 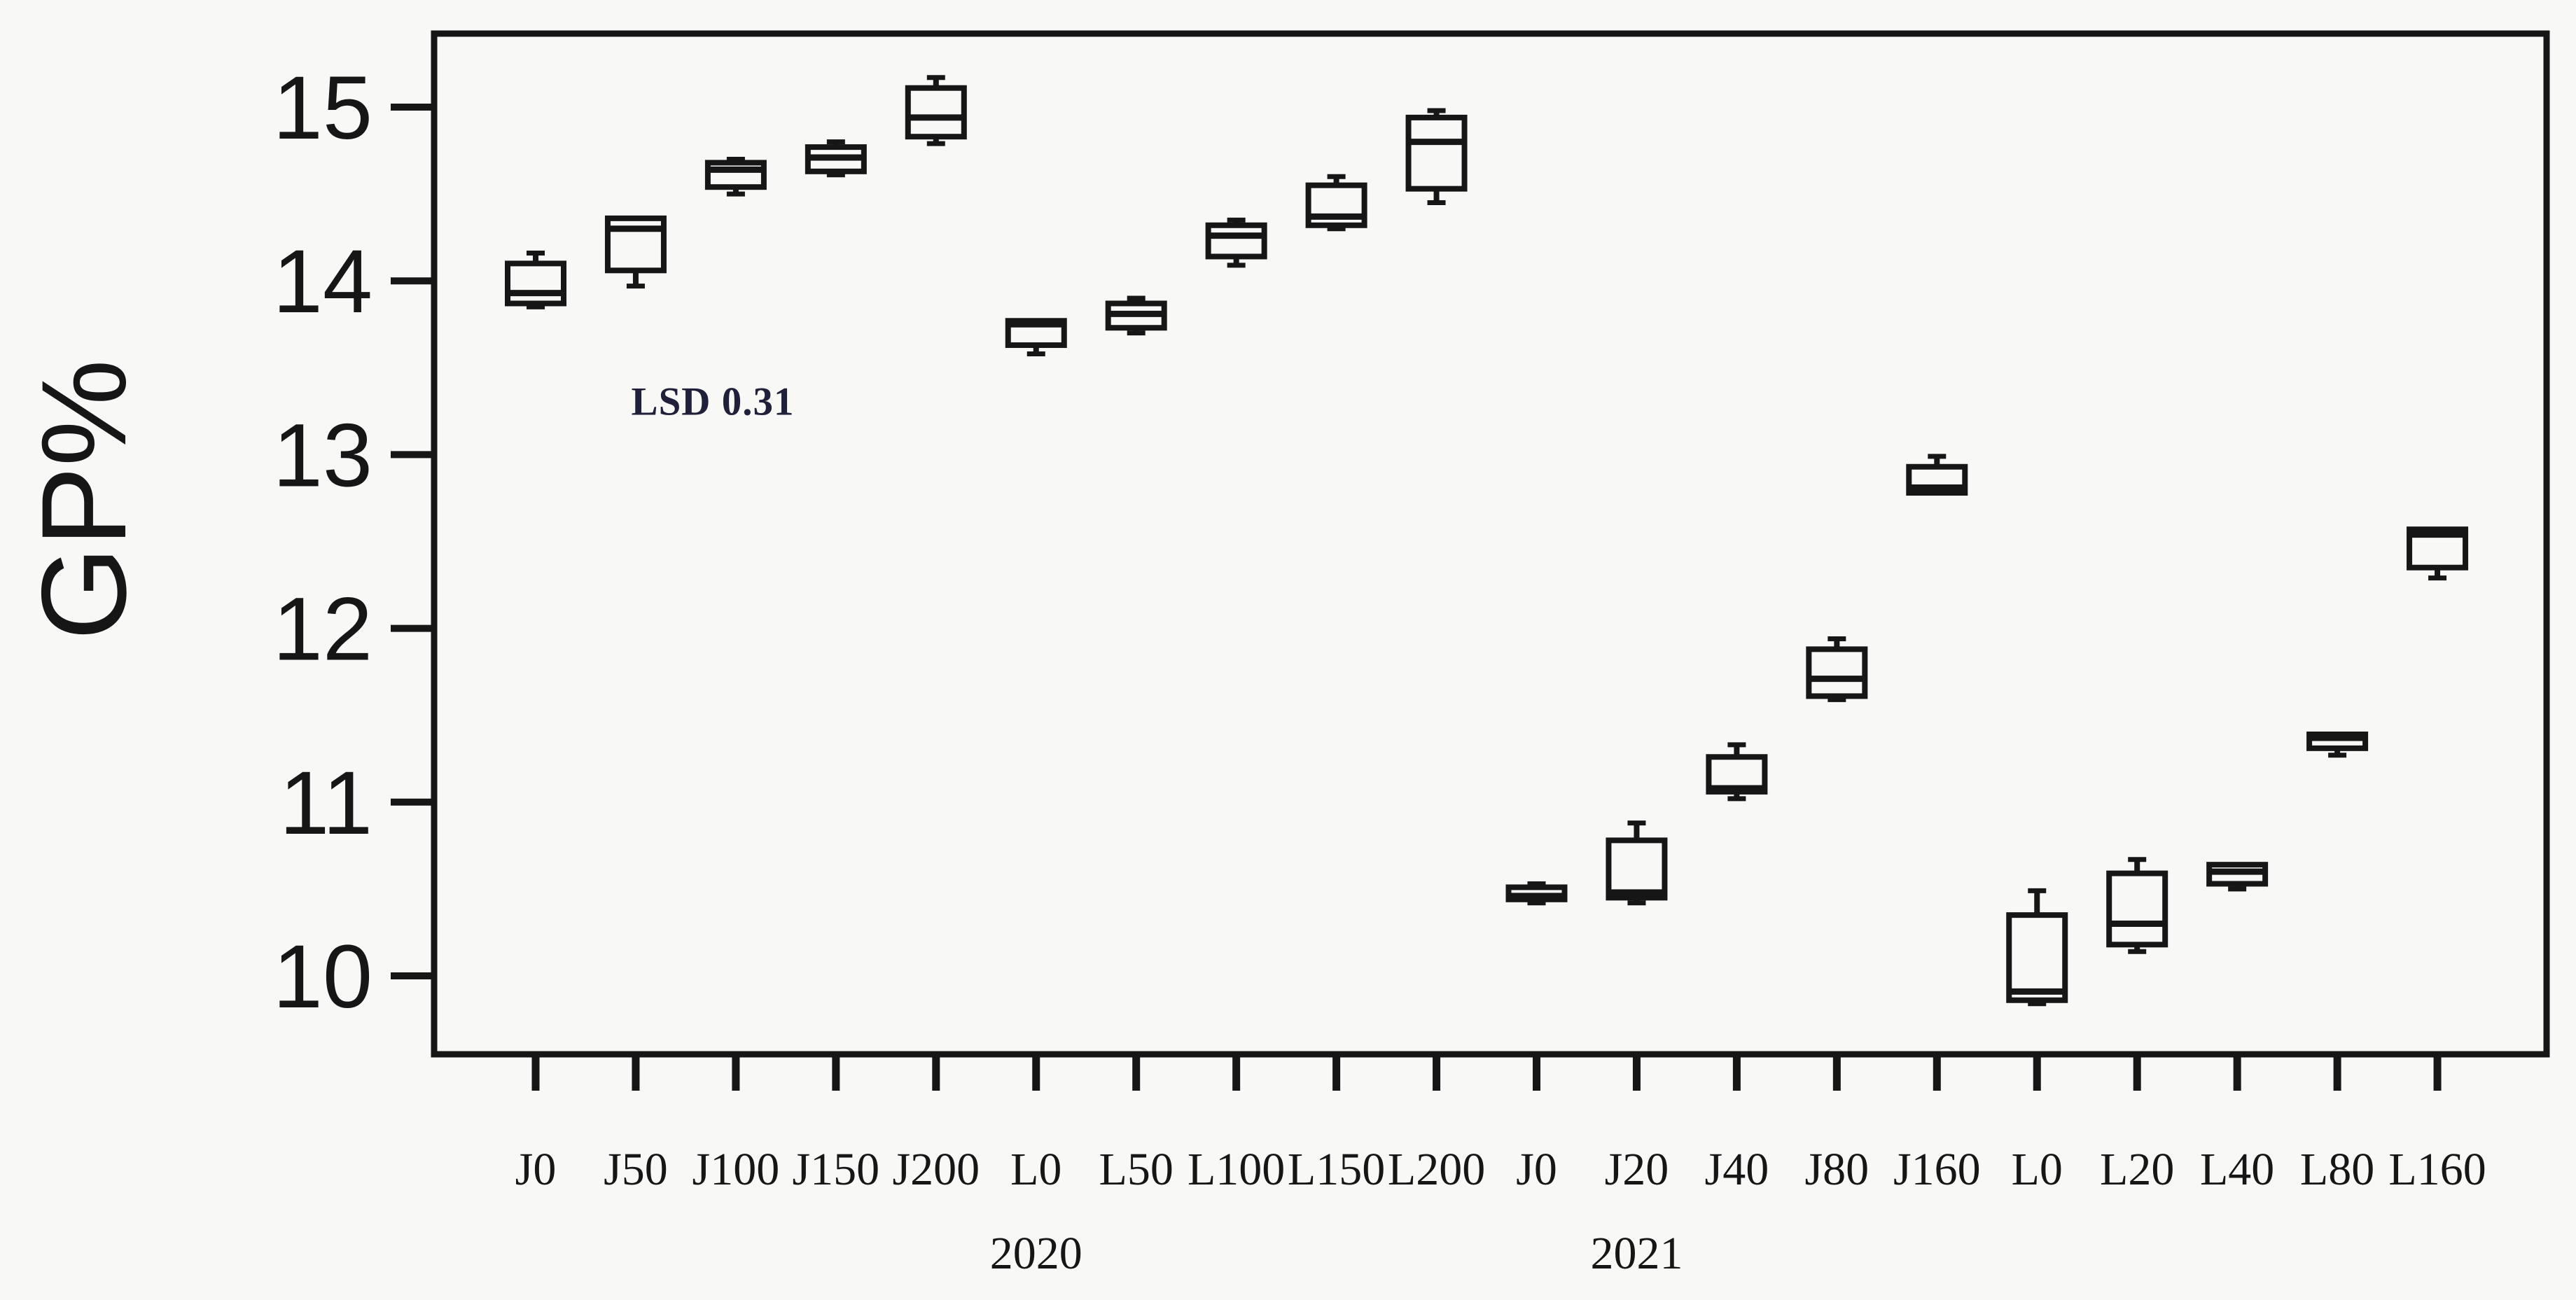 What do you see at coordinates (1436, 1169) in the screenshot?
I see `x-tick-label: L200` at bounding box center [1436, 1169].